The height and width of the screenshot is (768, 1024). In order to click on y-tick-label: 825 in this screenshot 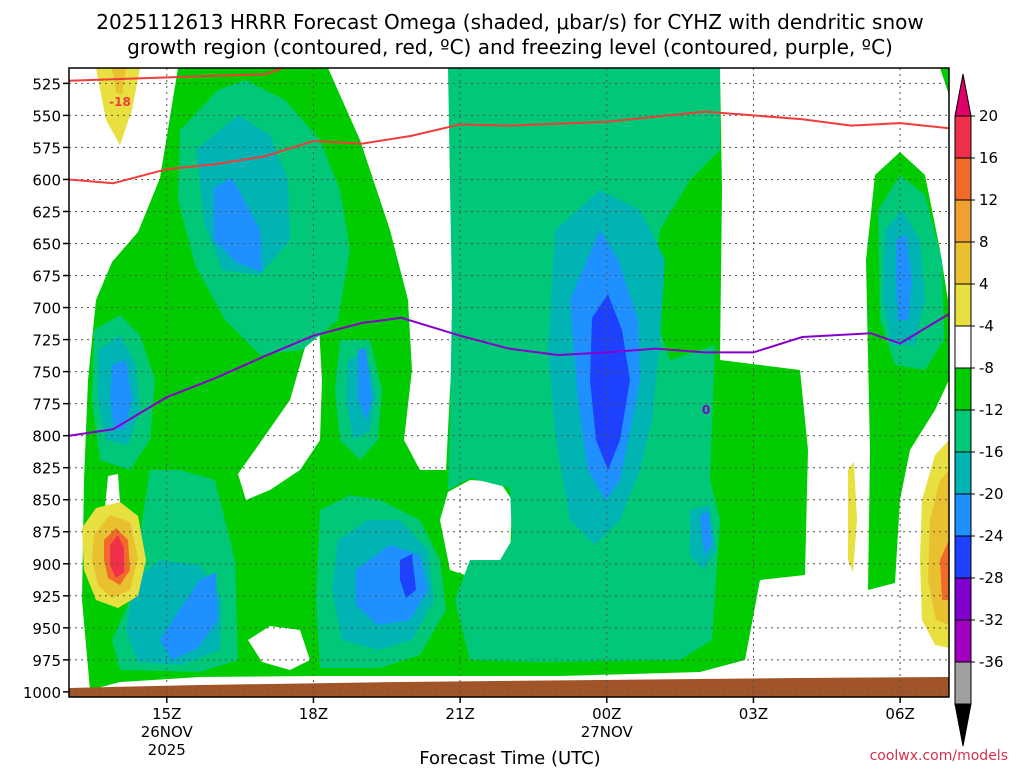, I will do `click(46, 469)`.